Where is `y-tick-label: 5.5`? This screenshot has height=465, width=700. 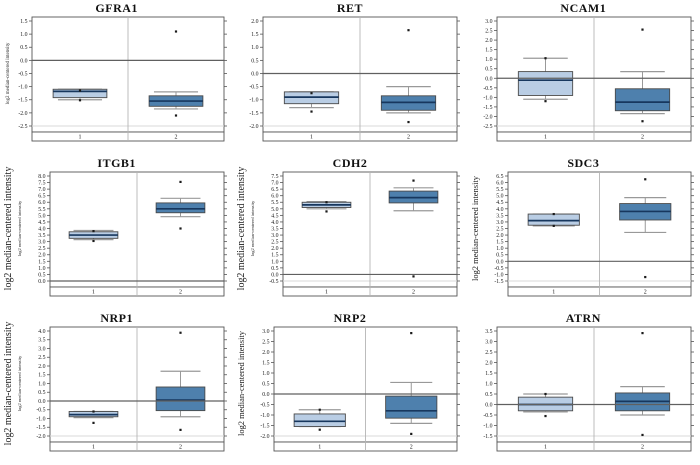
y-tick-label: 5.5 is located at coordinates (41, 210).